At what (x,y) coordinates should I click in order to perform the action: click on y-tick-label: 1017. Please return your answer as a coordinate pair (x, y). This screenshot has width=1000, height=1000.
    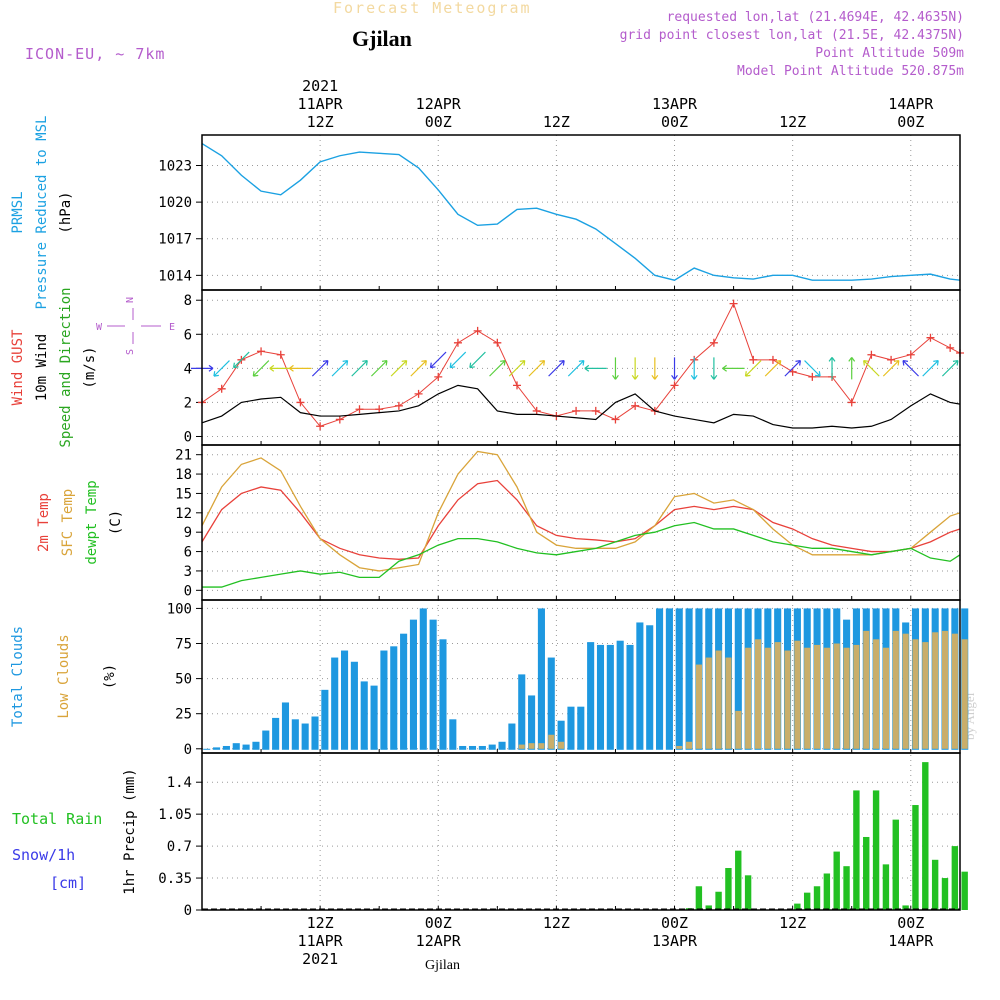
    Looking at the image, I should click on (175, 240).